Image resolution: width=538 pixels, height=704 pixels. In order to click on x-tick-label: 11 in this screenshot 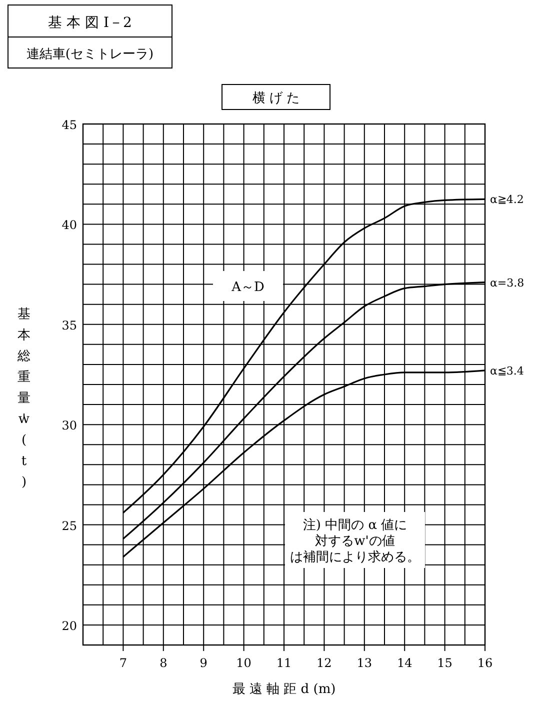, I will do `click(284, 663)`.